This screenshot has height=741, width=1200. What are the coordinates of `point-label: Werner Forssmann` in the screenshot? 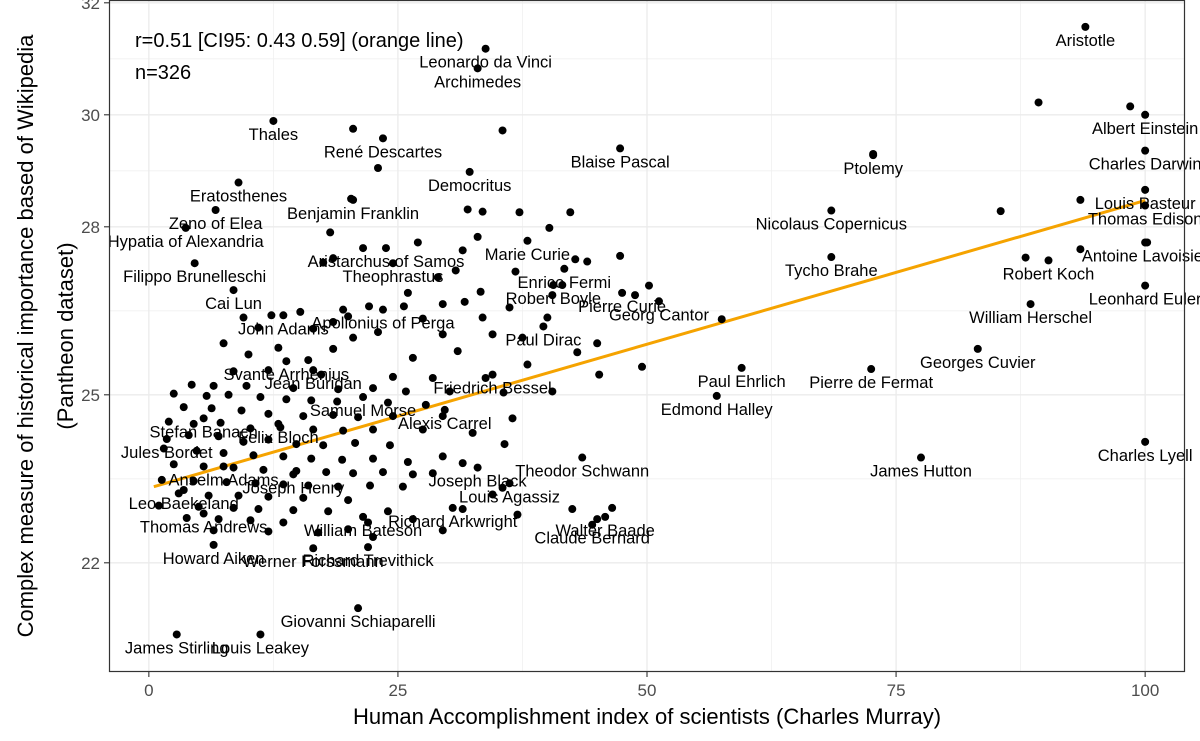 It's located at (313, 562).